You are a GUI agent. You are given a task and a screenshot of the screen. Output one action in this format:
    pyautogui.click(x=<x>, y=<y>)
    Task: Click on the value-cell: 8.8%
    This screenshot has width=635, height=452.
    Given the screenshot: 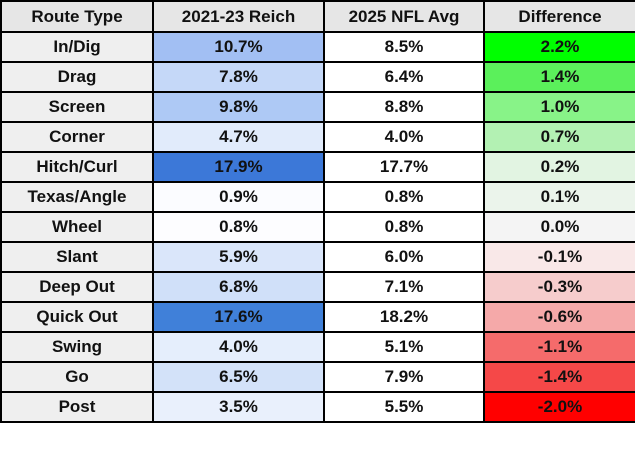 What is the action you would take?
    pyautogui.click(x=404, y=107)
    